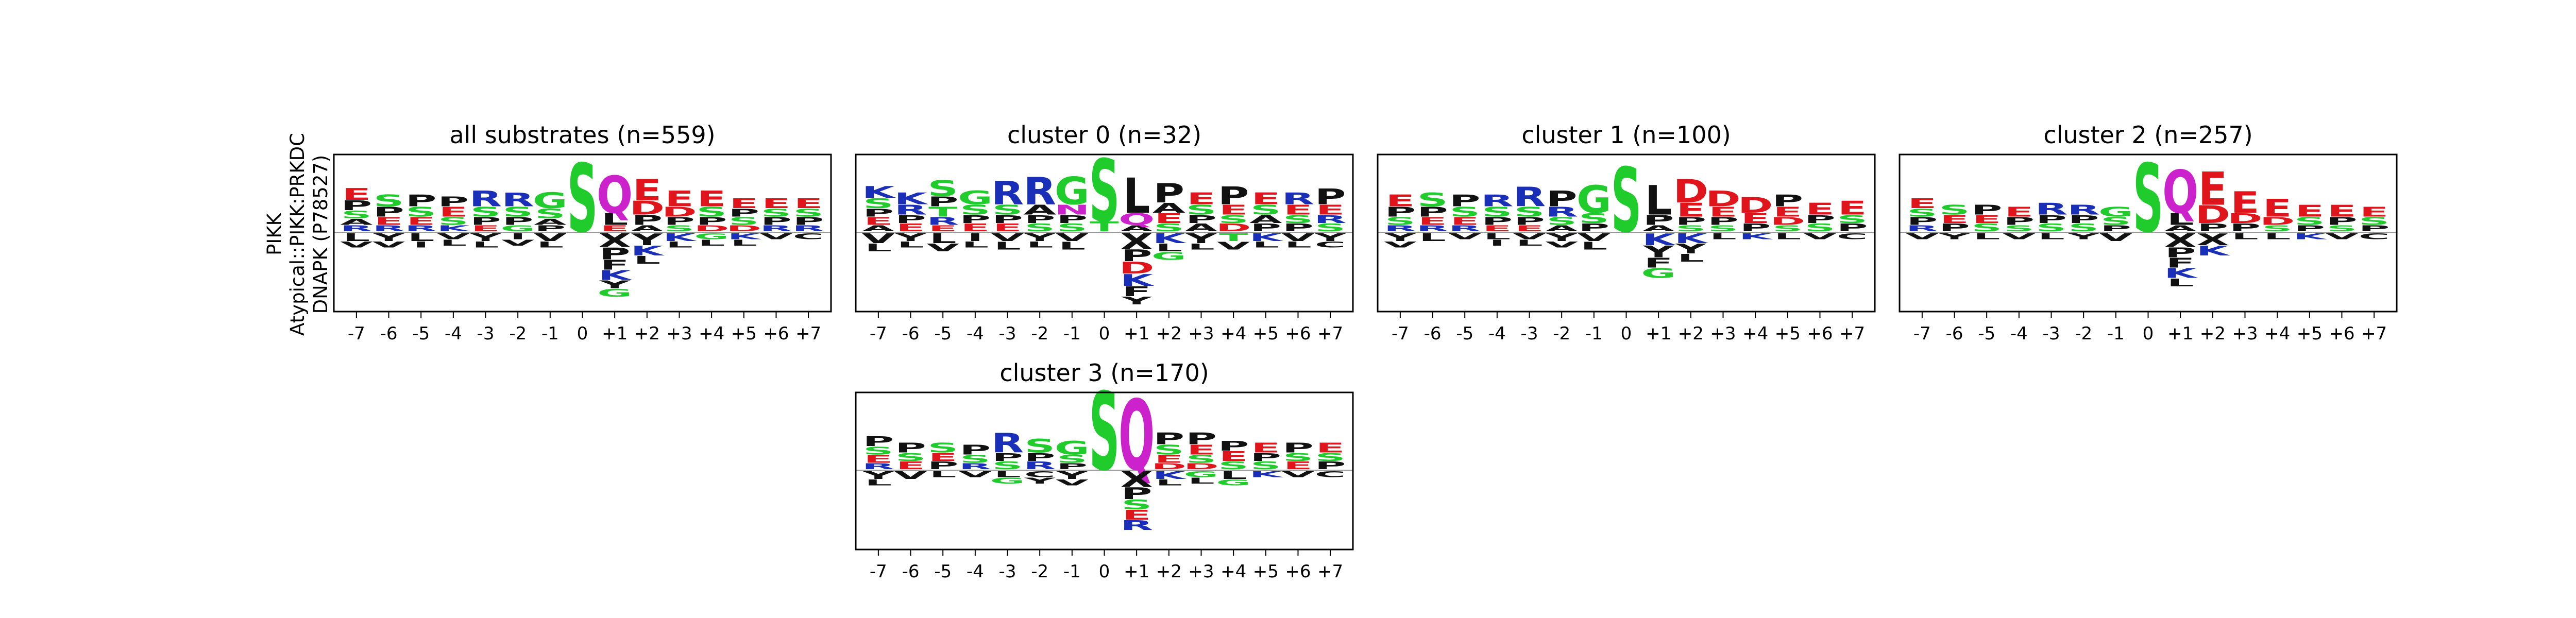 The image size is (2576, 618). Describe the element at coordinates (744, 333) in the screenshot. I see `x-tick-label: +5` at that location.